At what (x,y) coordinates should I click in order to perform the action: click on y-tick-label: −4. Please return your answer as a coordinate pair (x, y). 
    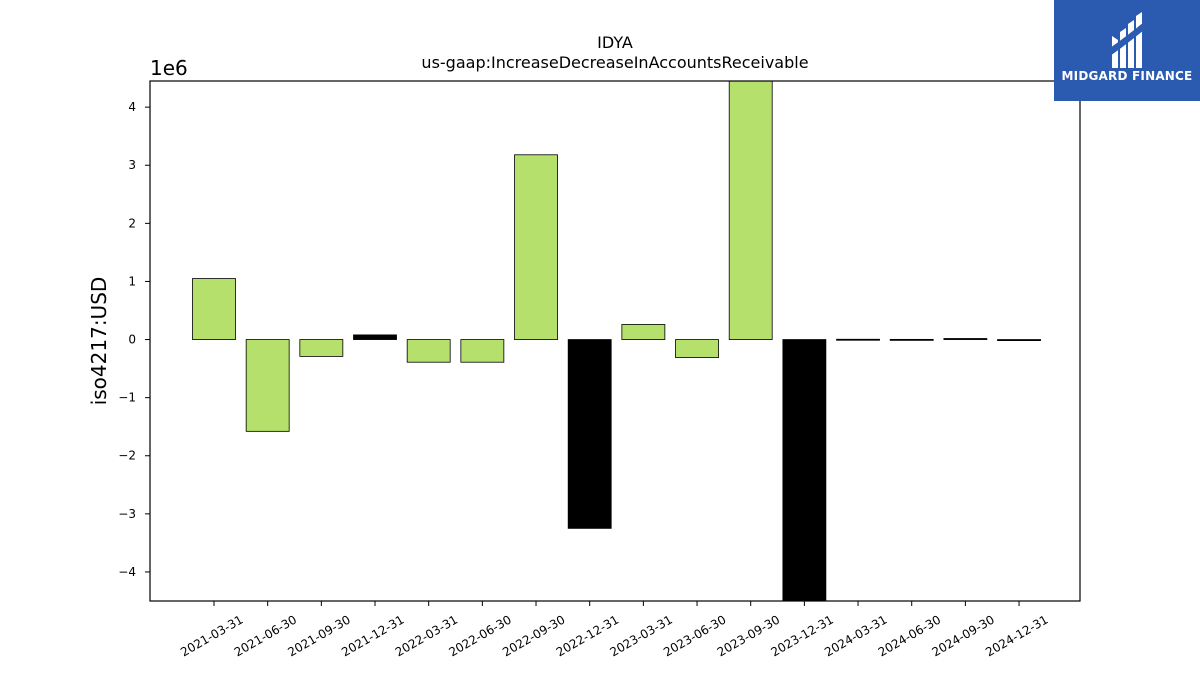
    Looking at the image, I should click on (127, 572).